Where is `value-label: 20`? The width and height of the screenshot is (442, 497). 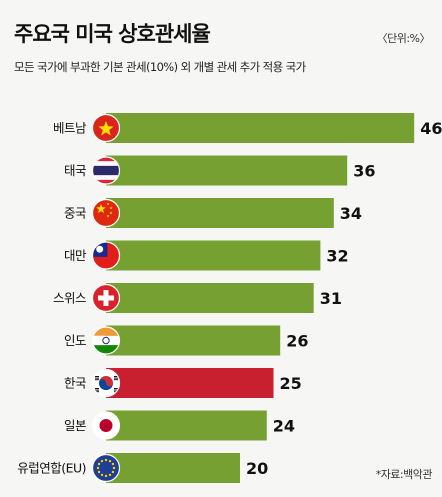
value-label: 20 is located at coordinates (257, 468).